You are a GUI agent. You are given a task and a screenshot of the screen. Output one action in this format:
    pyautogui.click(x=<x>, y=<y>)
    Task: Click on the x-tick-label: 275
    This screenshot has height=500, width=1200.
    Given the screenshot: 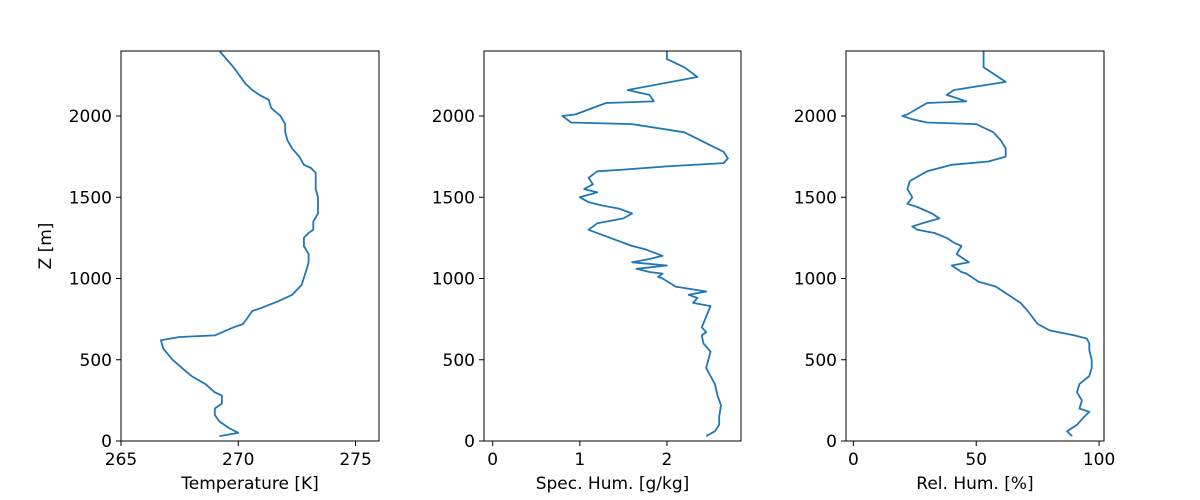 What is the action you would take?
    pyautogui.click(x=355, y=460)
    